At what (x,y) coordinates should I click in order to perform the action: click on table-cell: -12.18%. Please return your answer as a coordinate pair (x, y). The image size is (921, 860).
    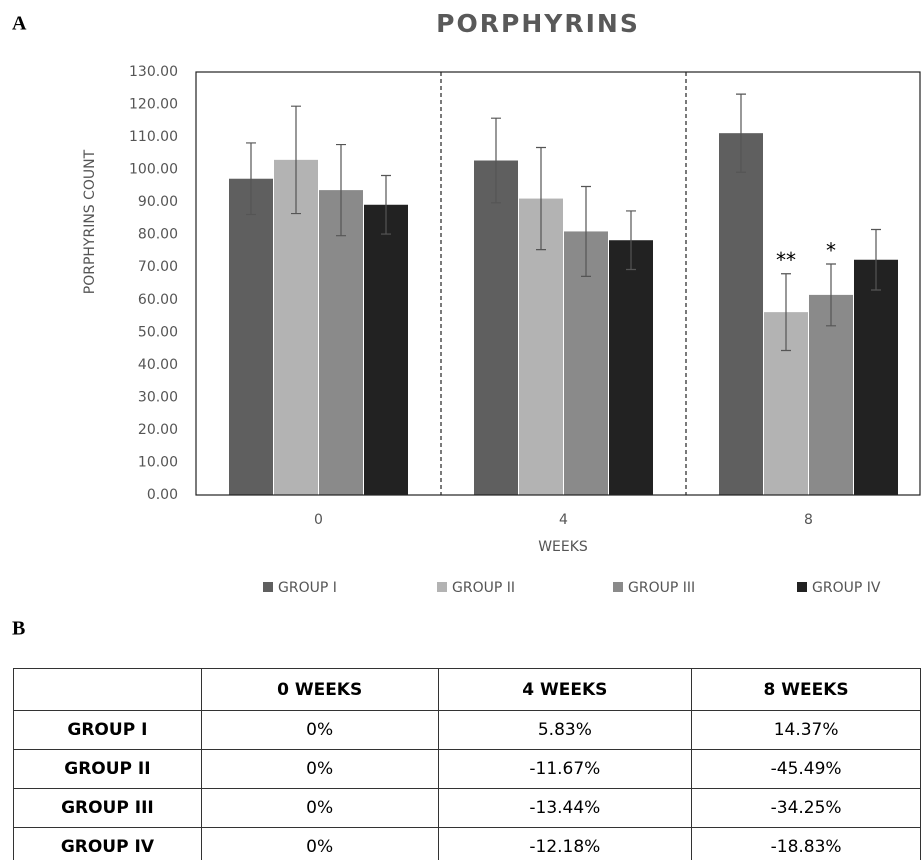
    Looking at the image, I should click on (565, 843).